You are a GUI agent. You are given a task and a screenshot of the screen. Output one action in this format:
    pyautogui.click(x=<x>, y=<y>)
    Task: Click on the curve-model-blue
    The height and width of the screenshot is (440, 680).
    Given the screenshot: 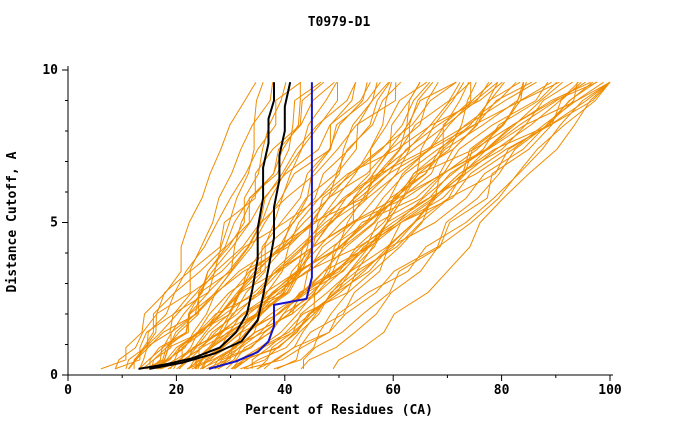 What is the action you would take?
    pyautogui.click(x=260, y=226)
    